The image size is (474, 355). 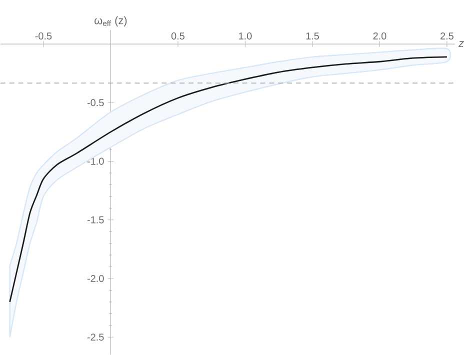 What do you see at coordinates (379, 36) in the screenshot?
I see `x-tick-label: 2.0` at bounding box center [379, 36].